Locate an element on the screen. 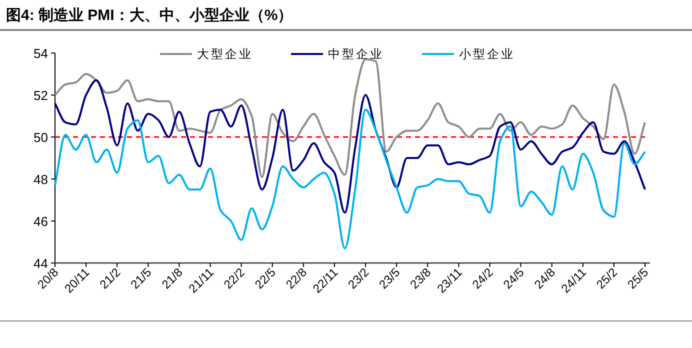 This screenshot has width=692, height=348. chart-title: 图4: 制造业 PMI：大、中、小型企业（%） is located at coordinates (149, 15).